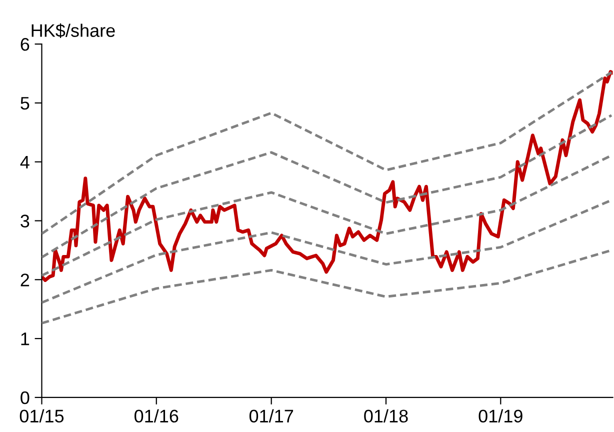  Describe the element at coordinates (386, 416) in the screenshot. I see `x-tick-label: 01/18` at that location.